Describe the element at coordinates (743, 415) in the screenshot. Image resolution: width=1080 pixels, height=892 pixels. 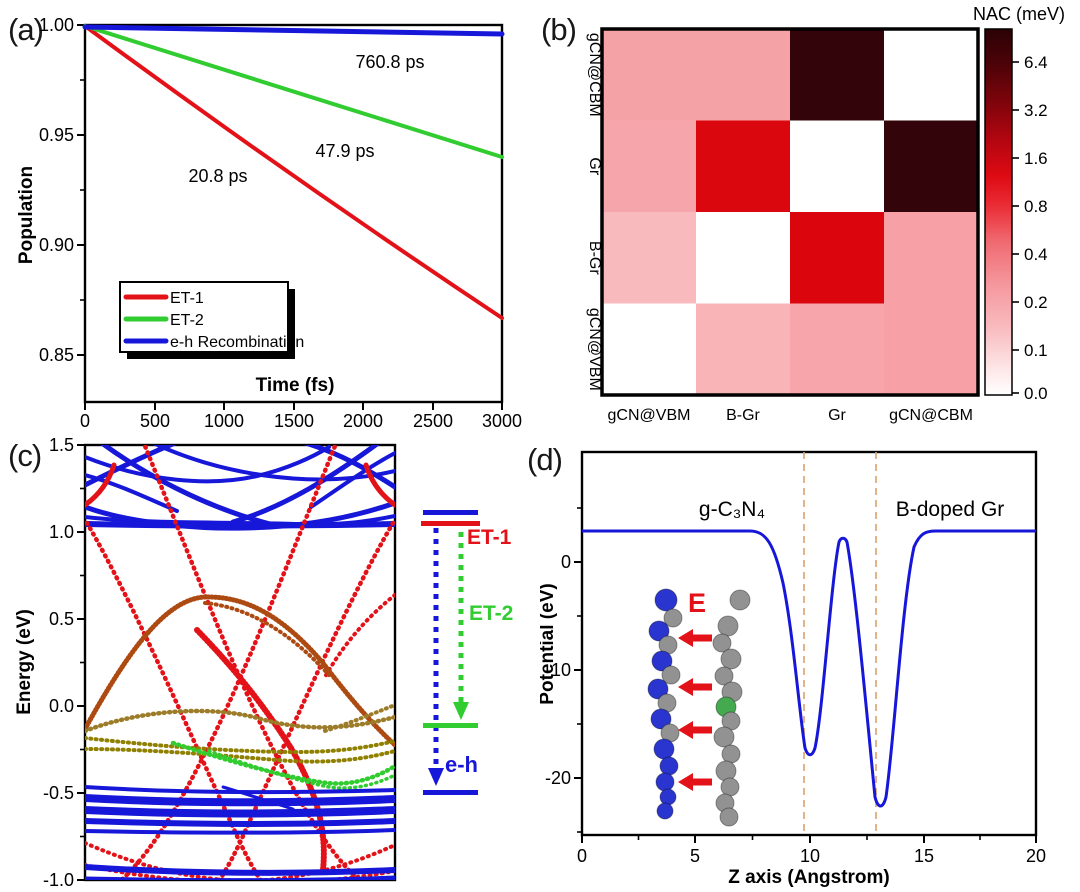
I see `col-label: B-Gr` at that location.